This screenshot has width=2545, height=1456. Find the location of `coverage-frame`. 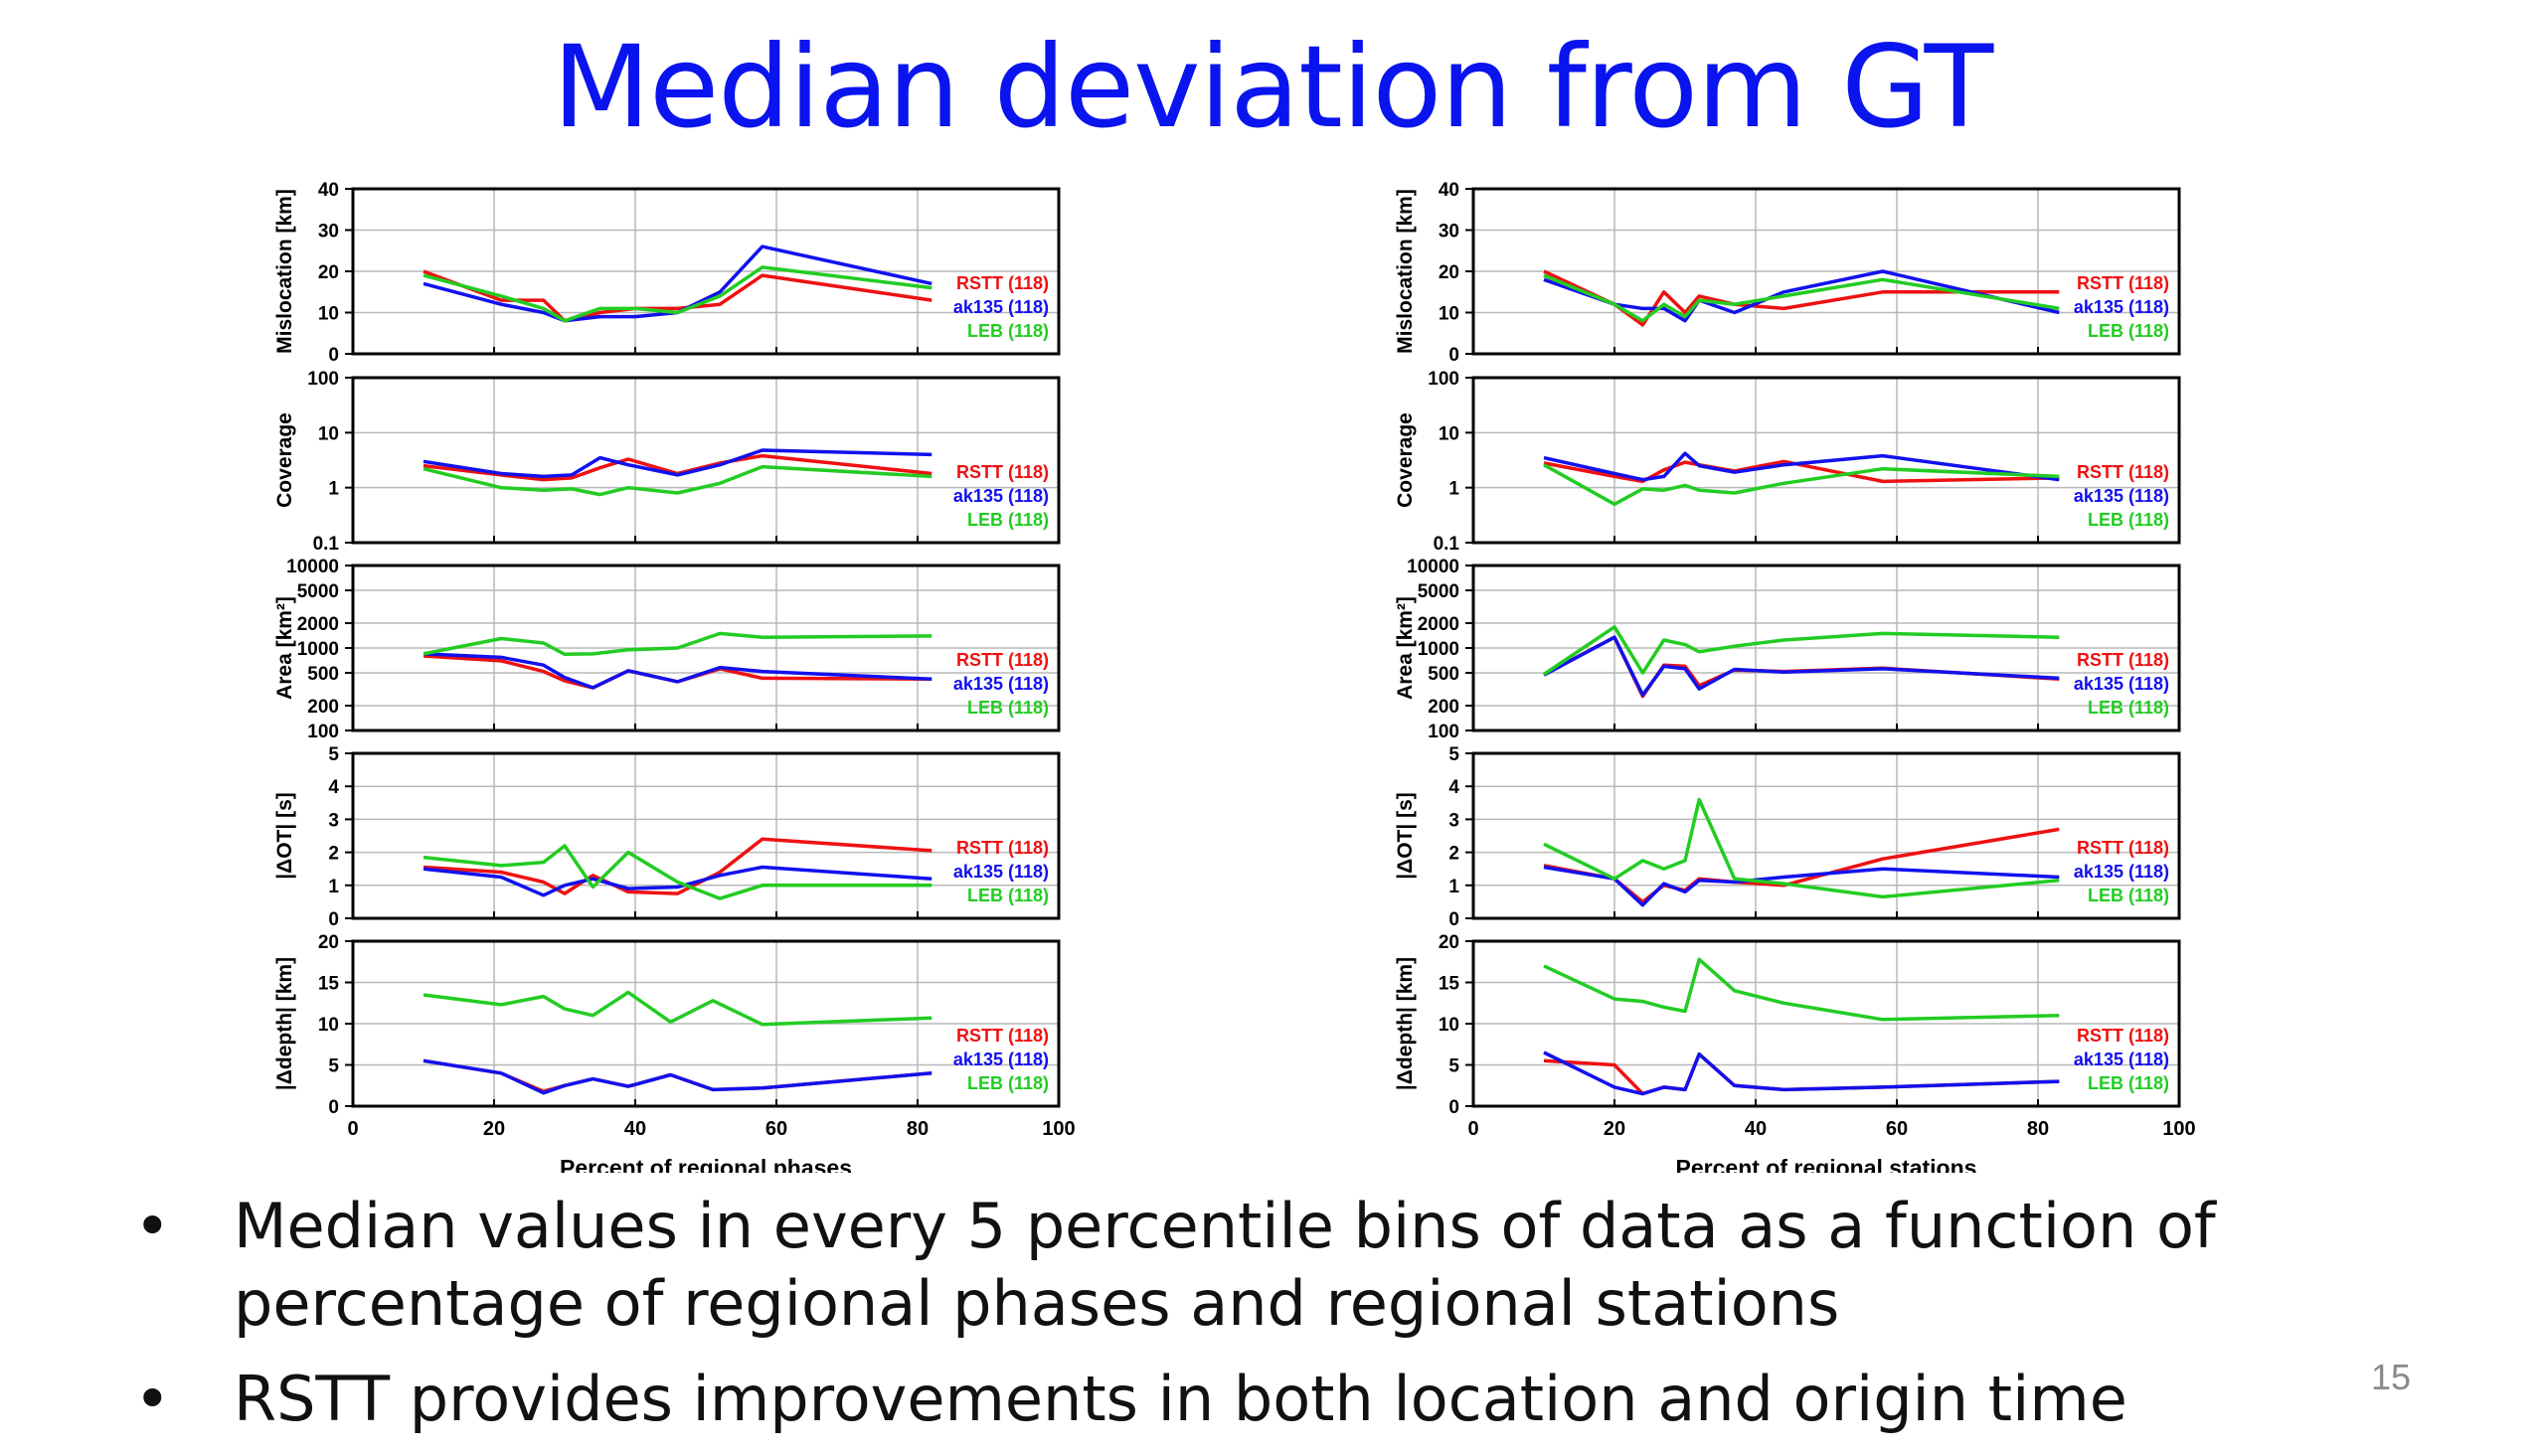

coverage-frame is located at coordinates (1826, 460).